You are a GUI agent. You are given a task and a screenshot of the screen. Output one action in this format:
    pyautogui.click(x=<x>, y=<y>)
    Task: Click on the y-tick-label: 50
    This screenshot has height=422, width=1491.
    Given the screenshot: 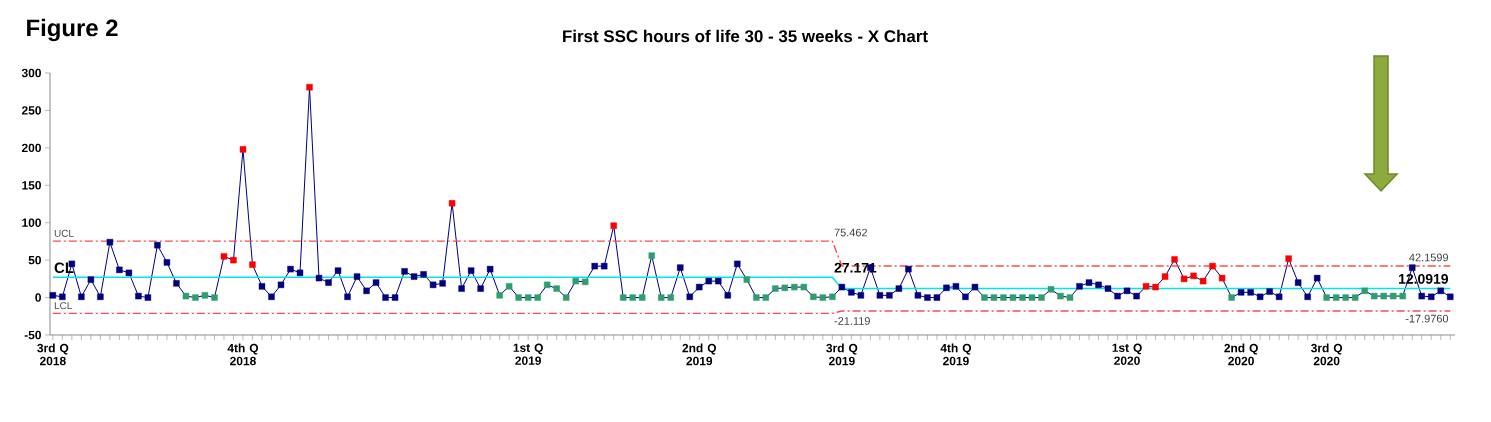 What is the action you would take?
    pyautogui.click(x=34, y=260)
    